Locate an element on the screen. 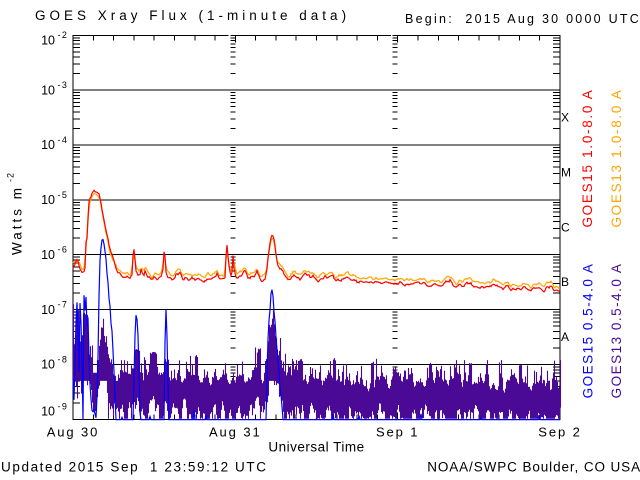 Image resolution: width=640 pixels, height=480 pixels. svg-text: Begin: 2015 Aug 30 0000 UTC is located at coordinates (522, 19).